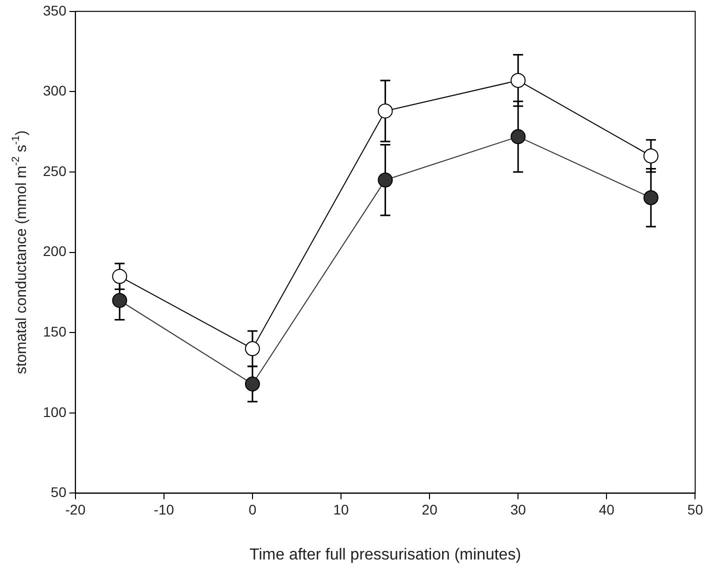 This screenshot has height=583, width=722. I want to click on x-tick-label: -20, so click(75, 509).